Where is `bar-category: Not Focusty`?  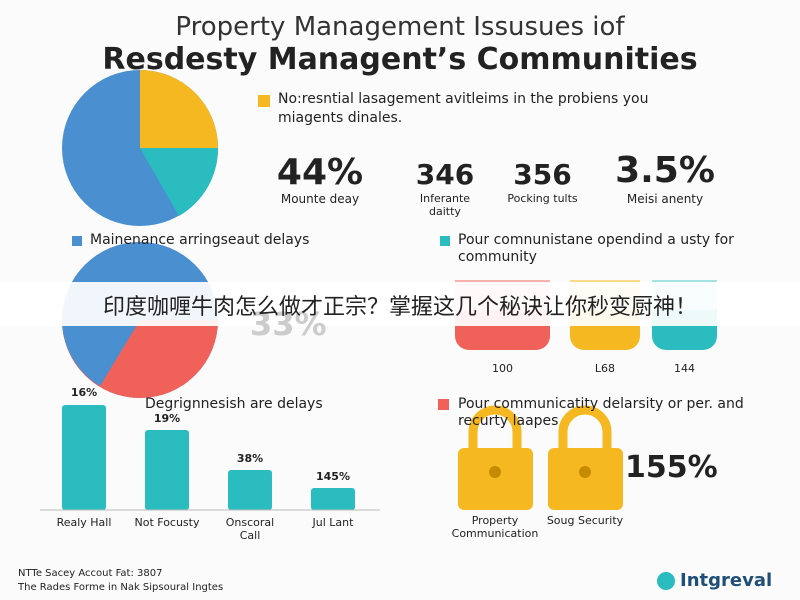 bar-category: Not Focusty is located at coordinates (167, 522).